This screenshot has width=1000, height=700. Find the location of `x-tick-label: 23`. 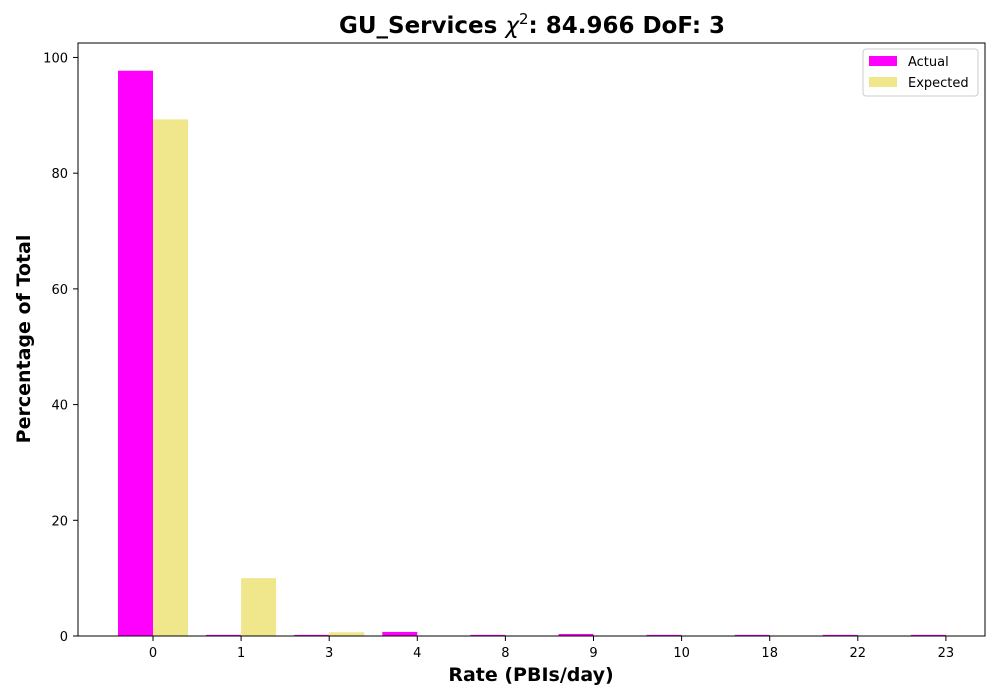

x-tick-label: 23 is located at coordinates (946, 653).